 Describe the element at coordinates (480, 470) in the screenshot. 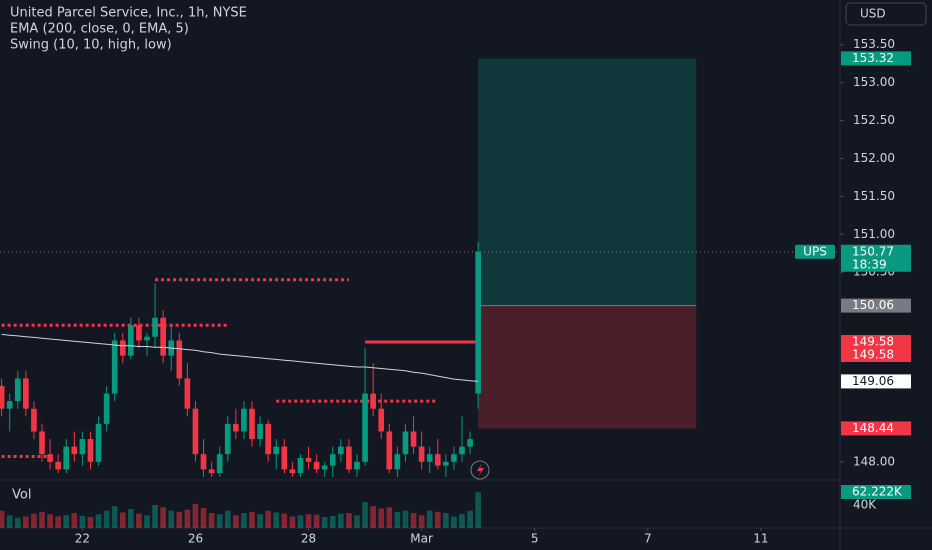

I see `event-icon` at that location.